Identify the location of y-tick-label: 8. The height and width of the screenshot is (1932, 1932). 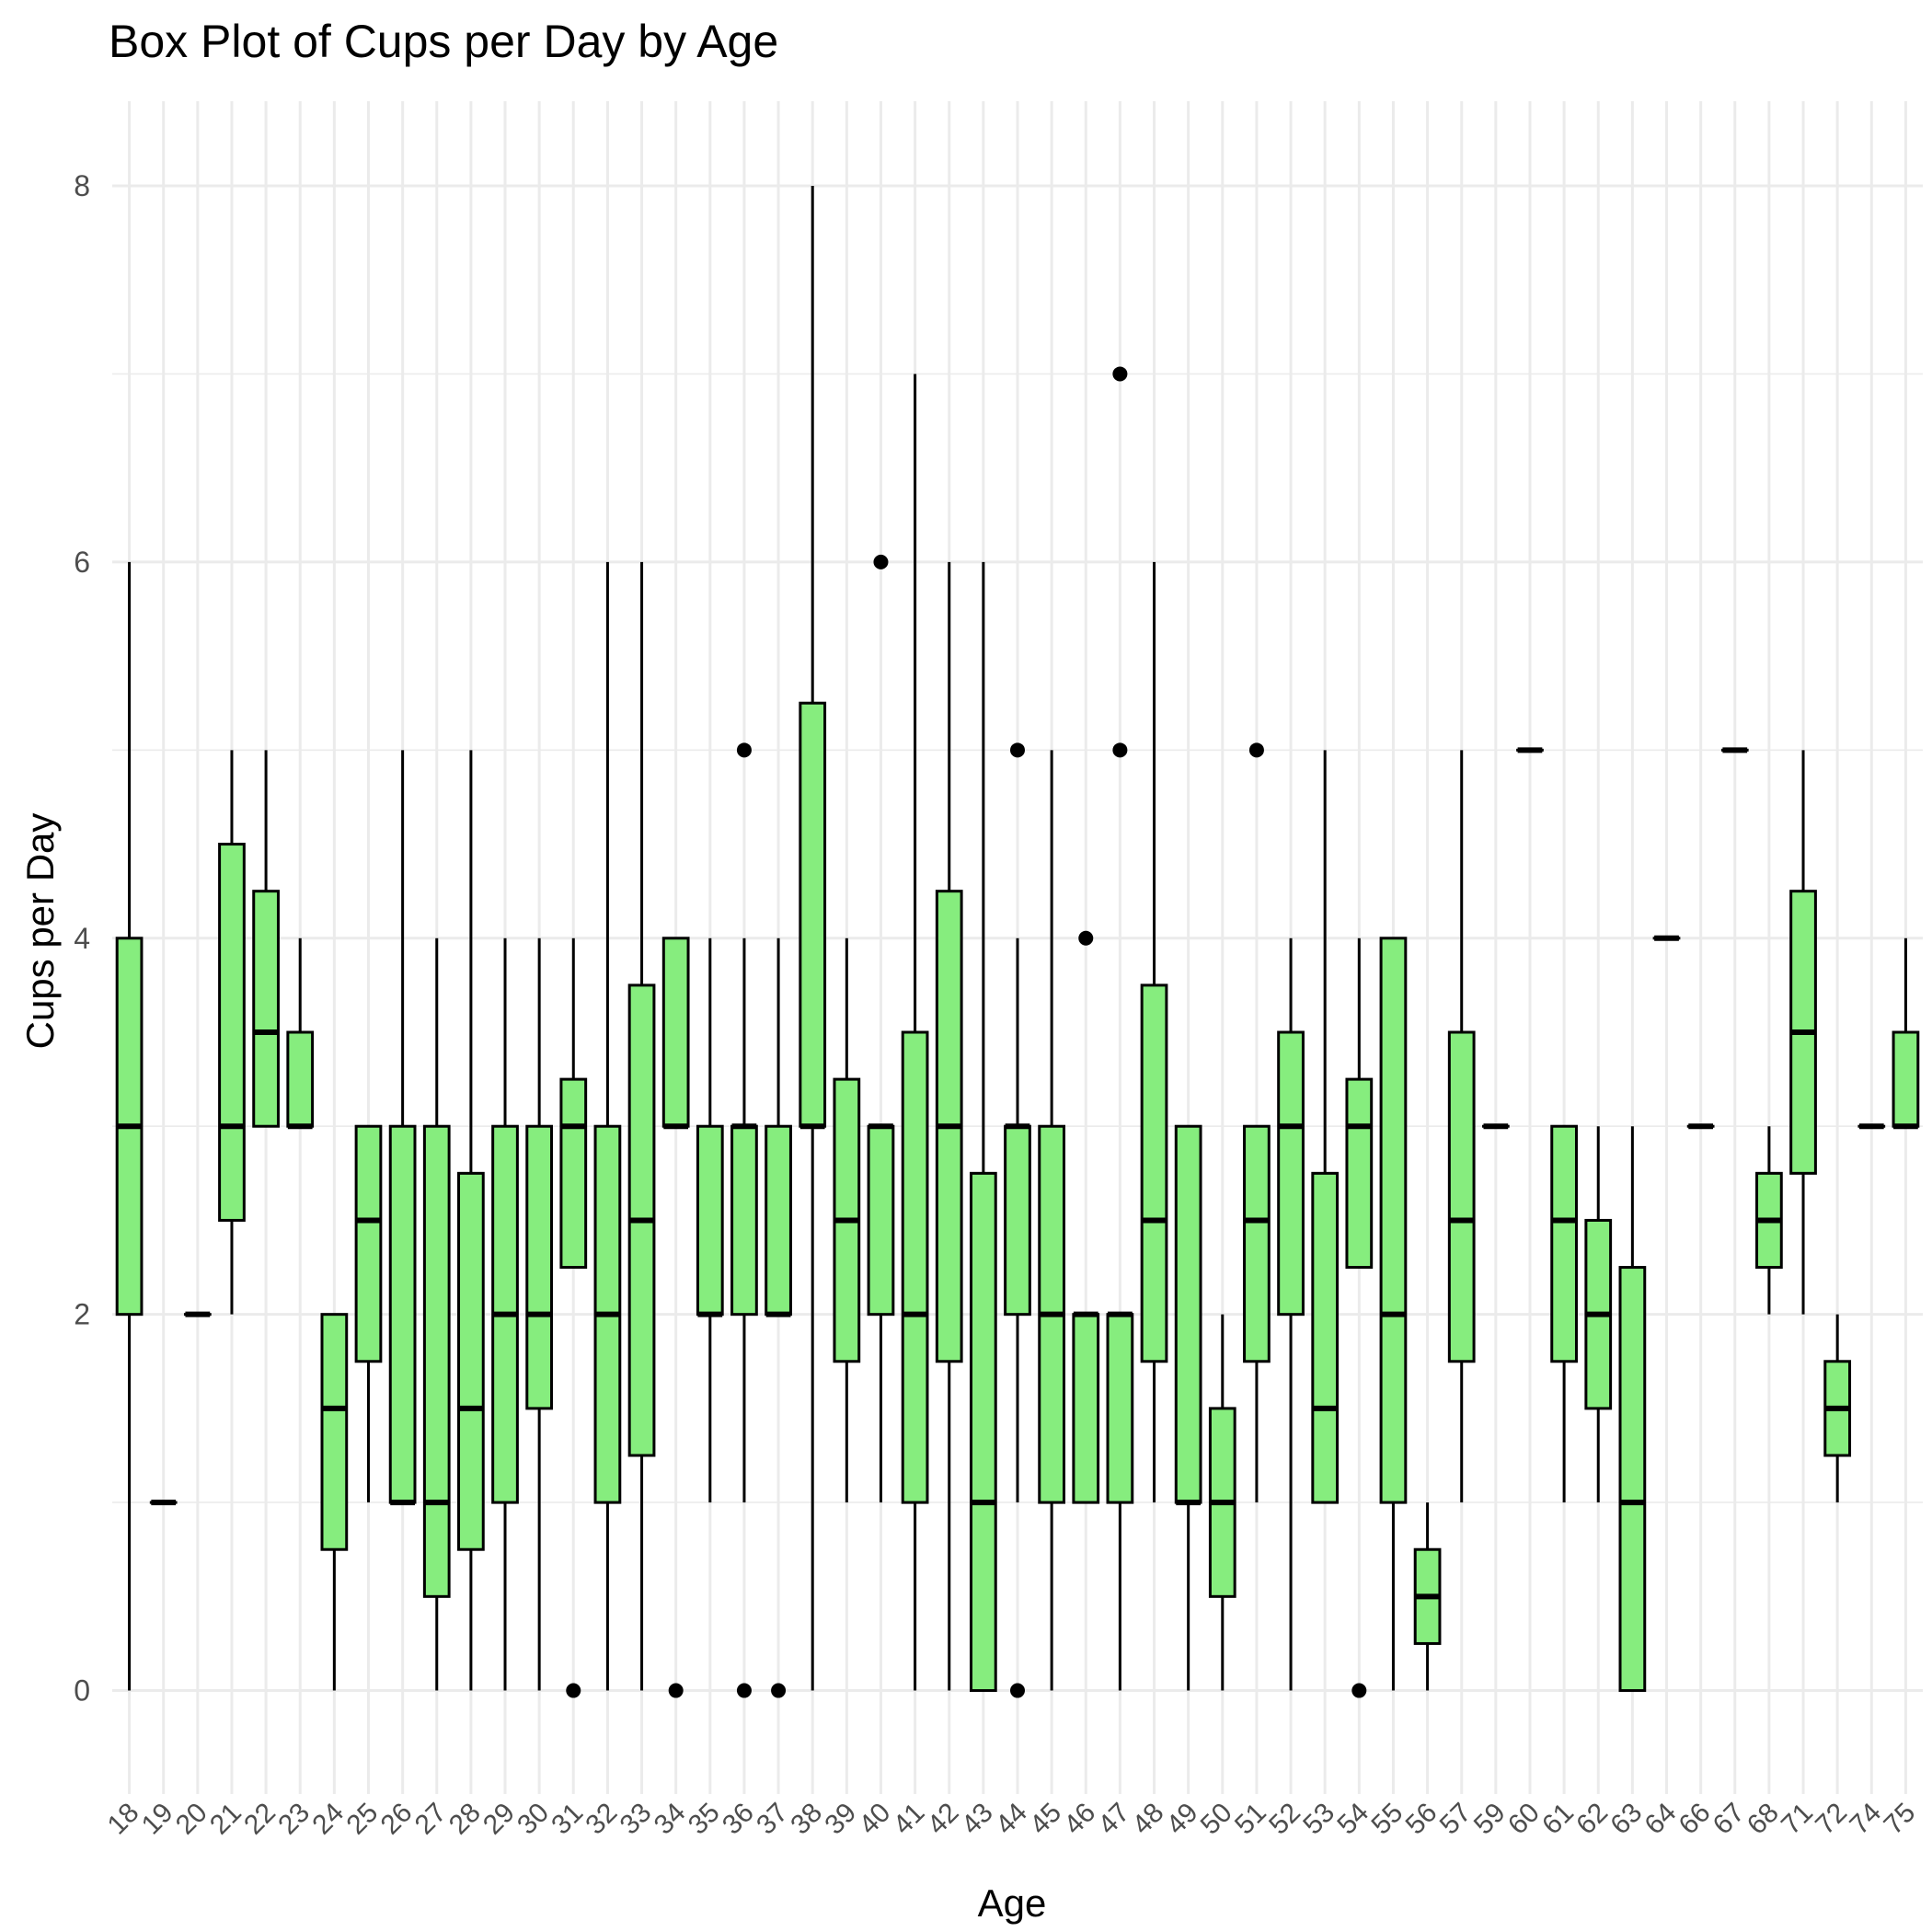
(82, 185).